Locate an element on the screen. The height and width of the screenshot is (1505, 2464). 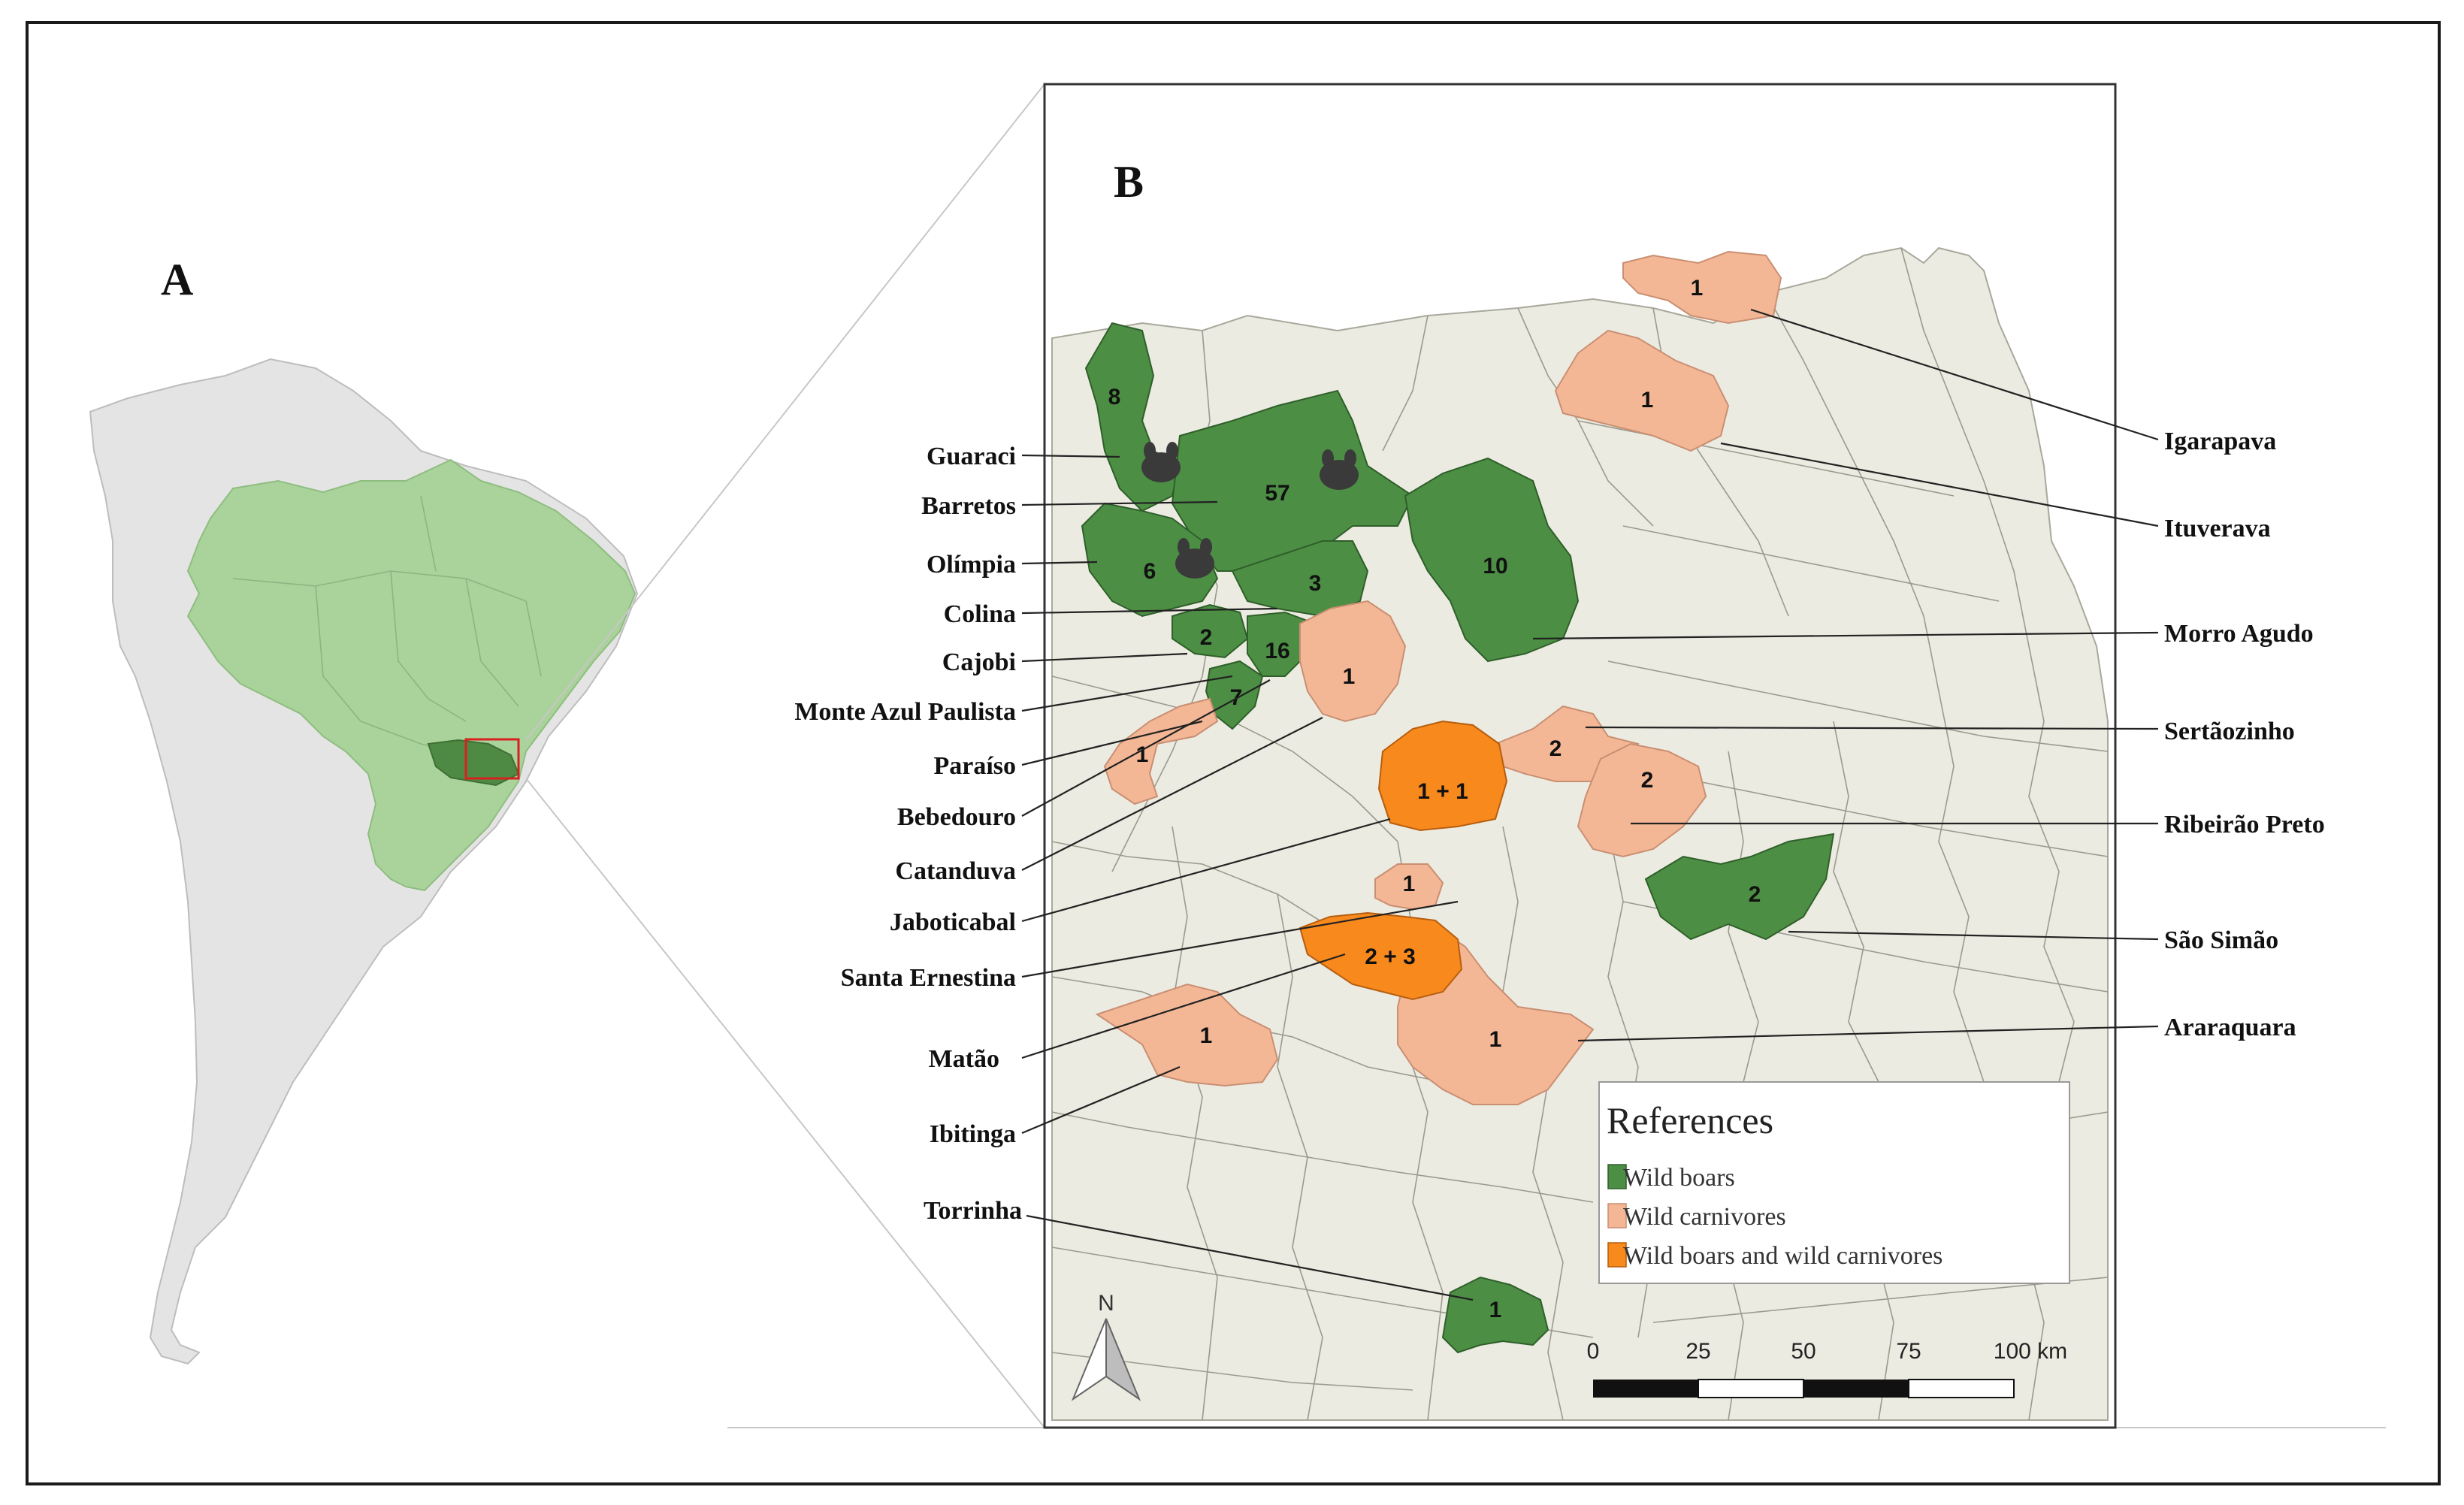
label-cajobi: Cajobi is located at coordinates (979, 662).